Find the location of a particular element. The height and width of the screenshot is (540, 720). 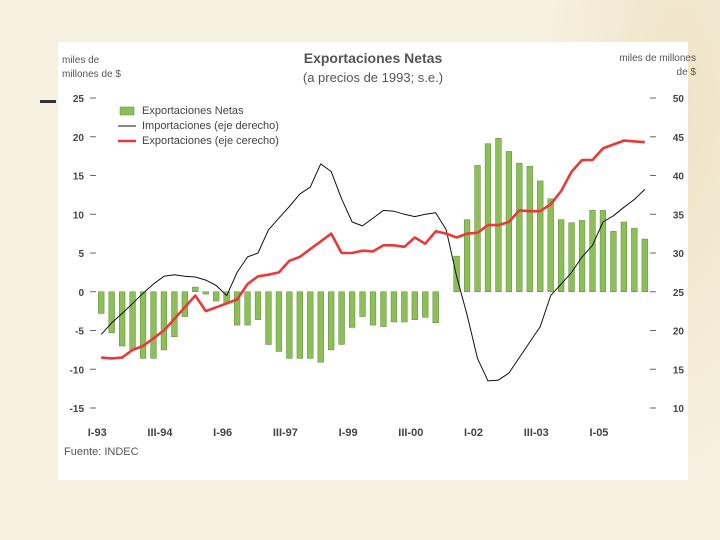

left-tick-label: 20 is located at coordinates (79, 138).